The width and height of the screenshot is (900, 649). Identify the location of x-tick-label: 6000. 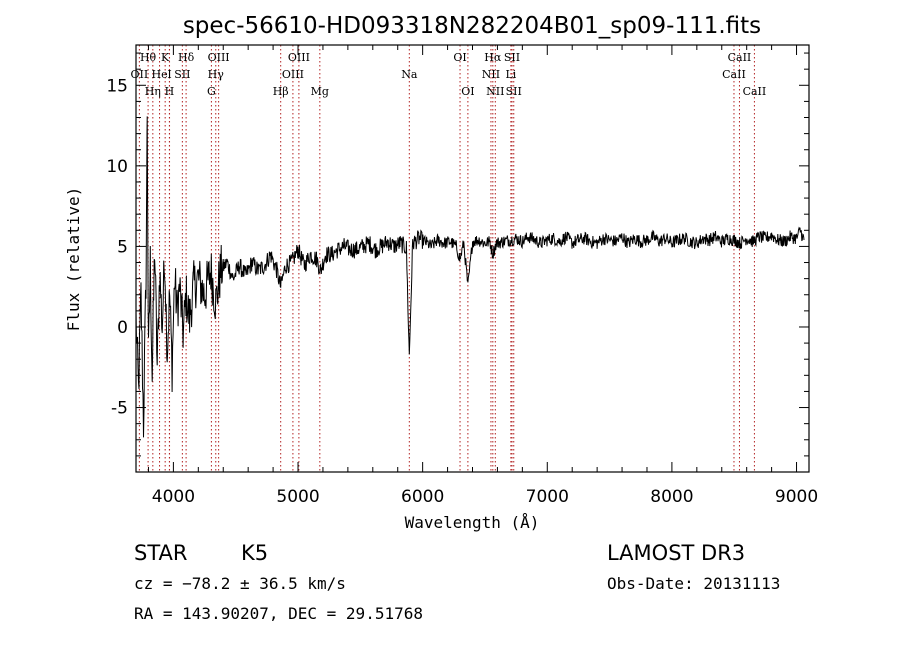
(422, 497).